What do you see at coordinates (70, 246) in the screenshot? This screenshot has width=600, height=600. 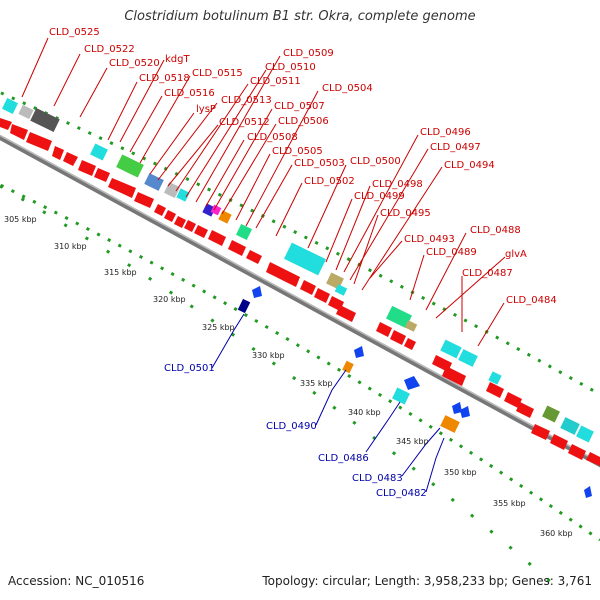 I see `scale-label: 310 kbp` at bounding box center [70, 246].